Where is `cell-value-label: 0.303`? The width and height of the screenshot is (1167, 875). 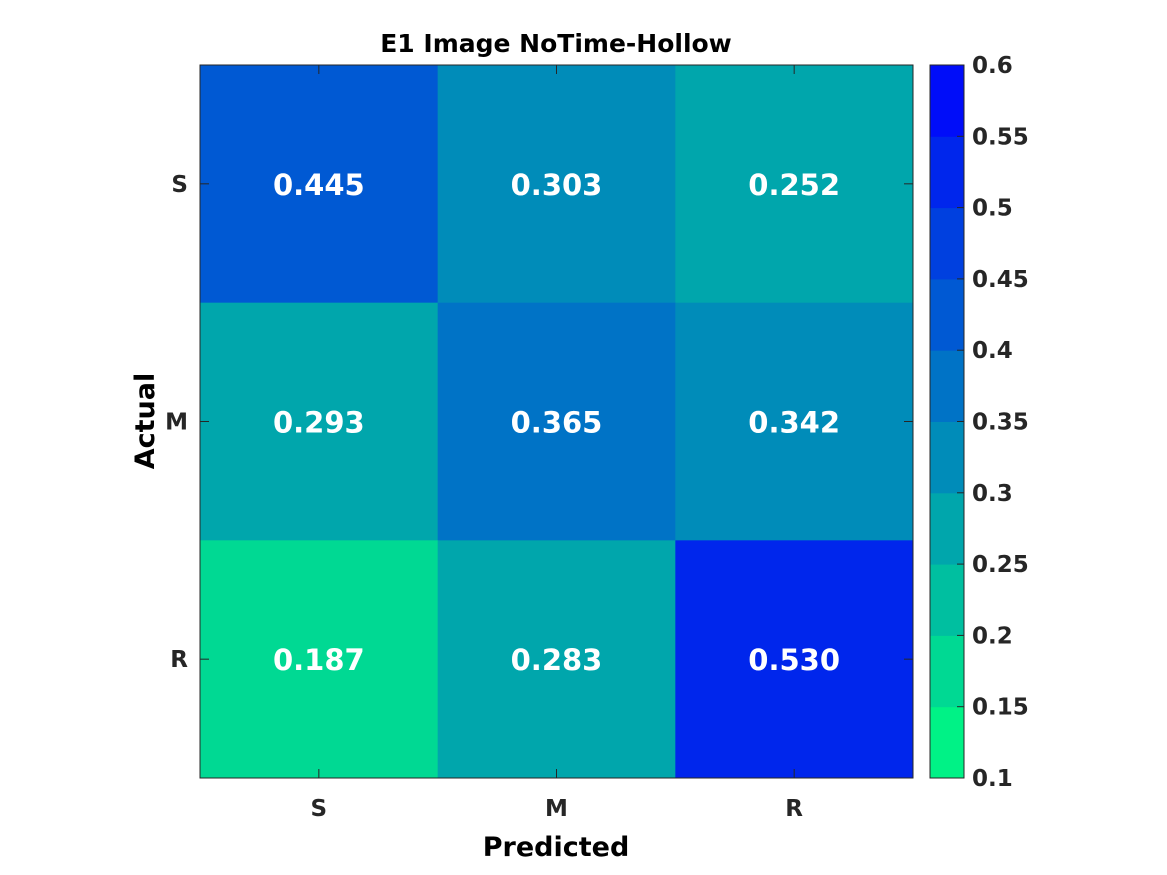 cell-value-label: 0.303 is located at coordinates (557, 185).